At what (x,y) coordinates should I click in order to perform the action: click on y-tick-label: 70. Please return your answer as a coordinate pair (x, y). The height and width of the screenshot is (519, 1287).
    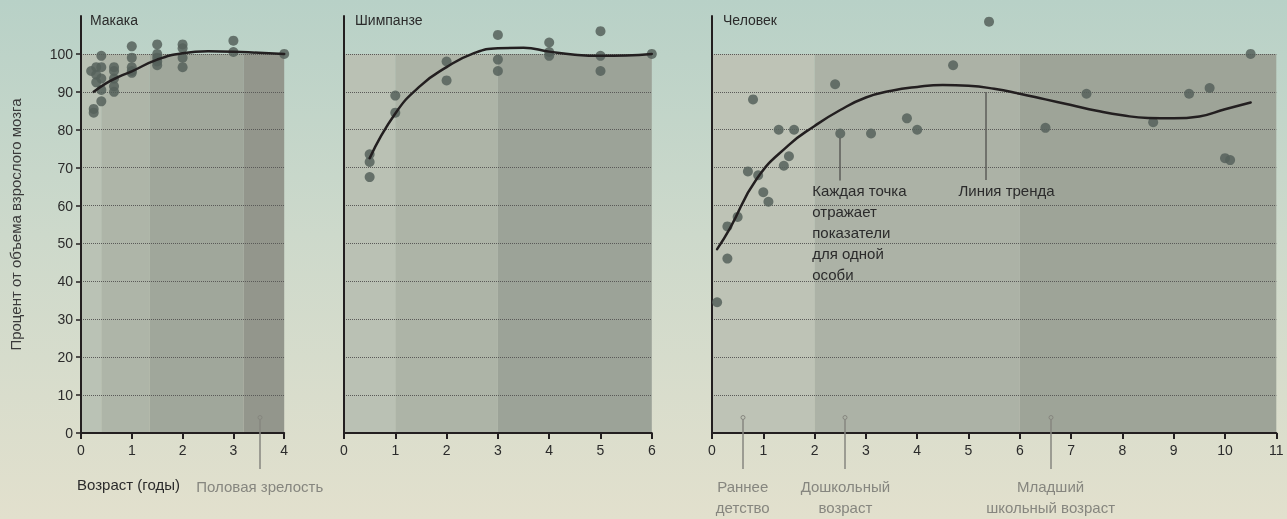
    Looking at the image, I should click on (65, 167).